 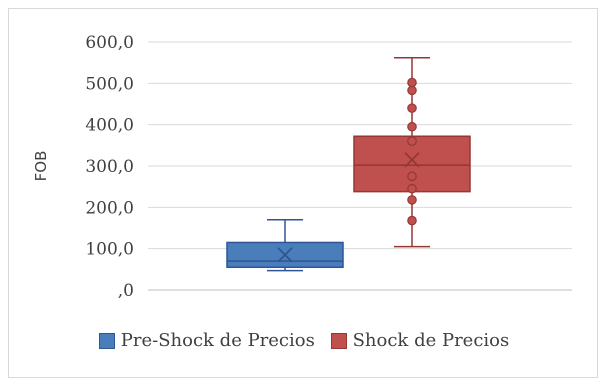 What do you see at coordinates (217, 340) in the screenshot?
I see `legend-label-pre-shock: Pre-Shock de Precios` at bounding box center [217, 340].